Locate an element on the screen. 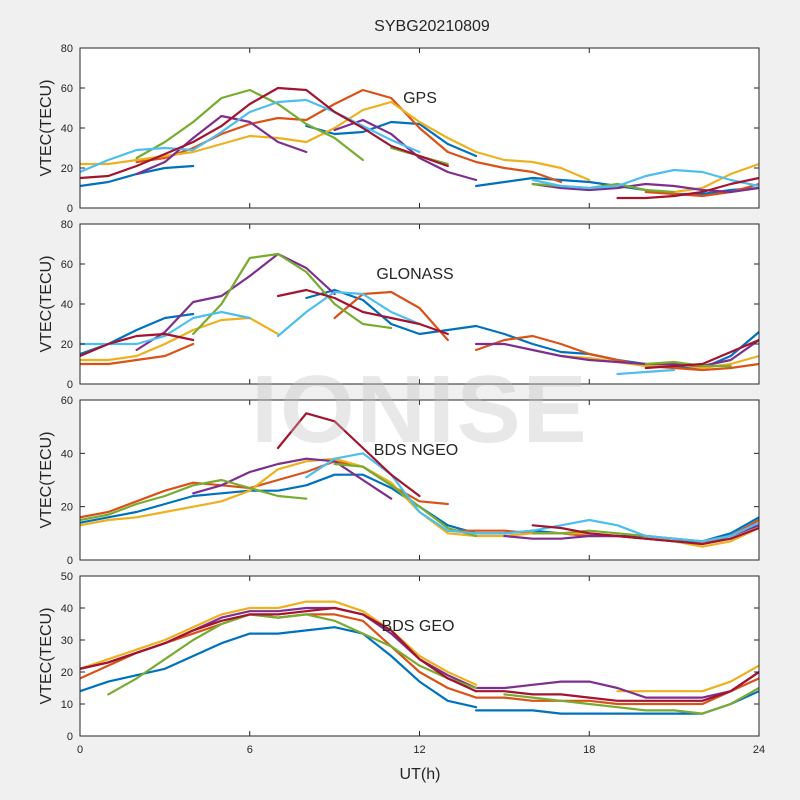 This screenshot has height=800, width=800. x-tick-label: 24 is located at coordinates (759, 750).